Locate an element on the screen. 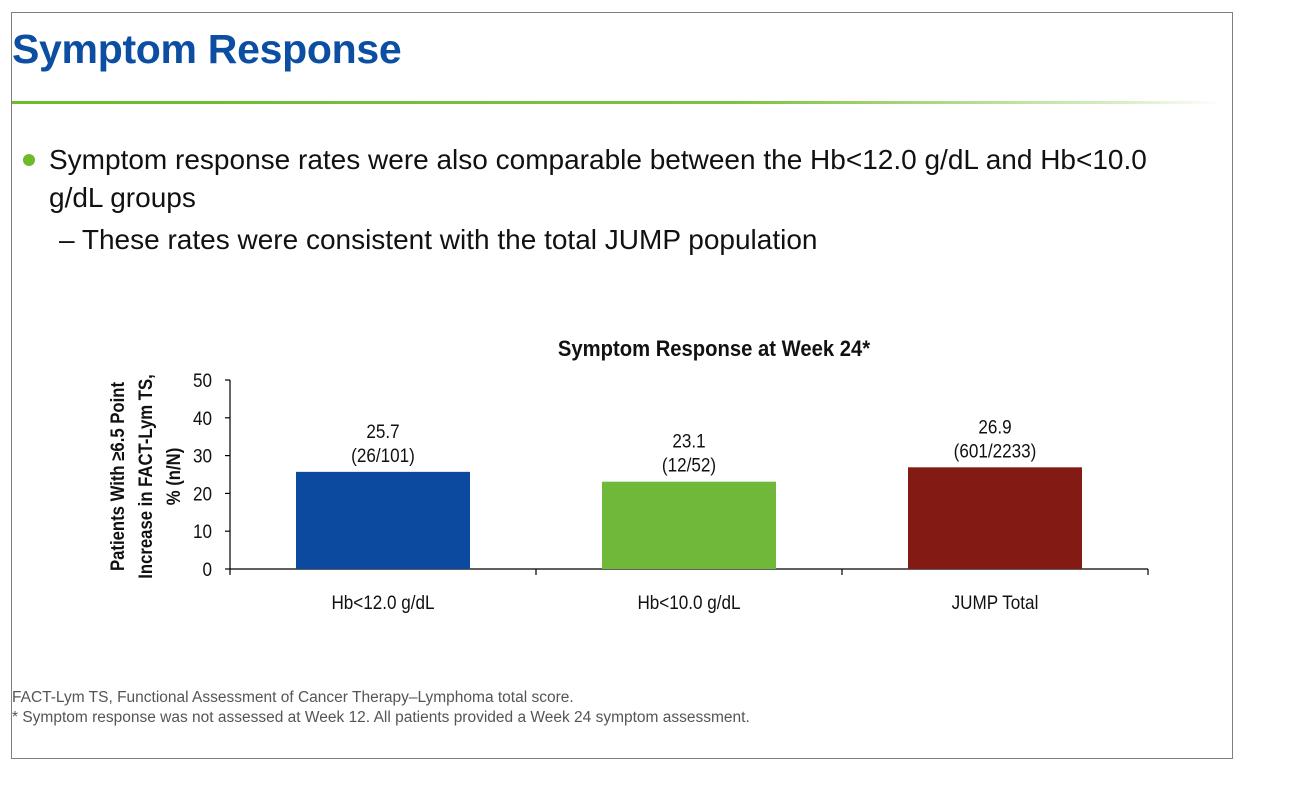 This screenshot has width=1300, height=800. bullet-dot-icon is located at coordinates (29, 160).